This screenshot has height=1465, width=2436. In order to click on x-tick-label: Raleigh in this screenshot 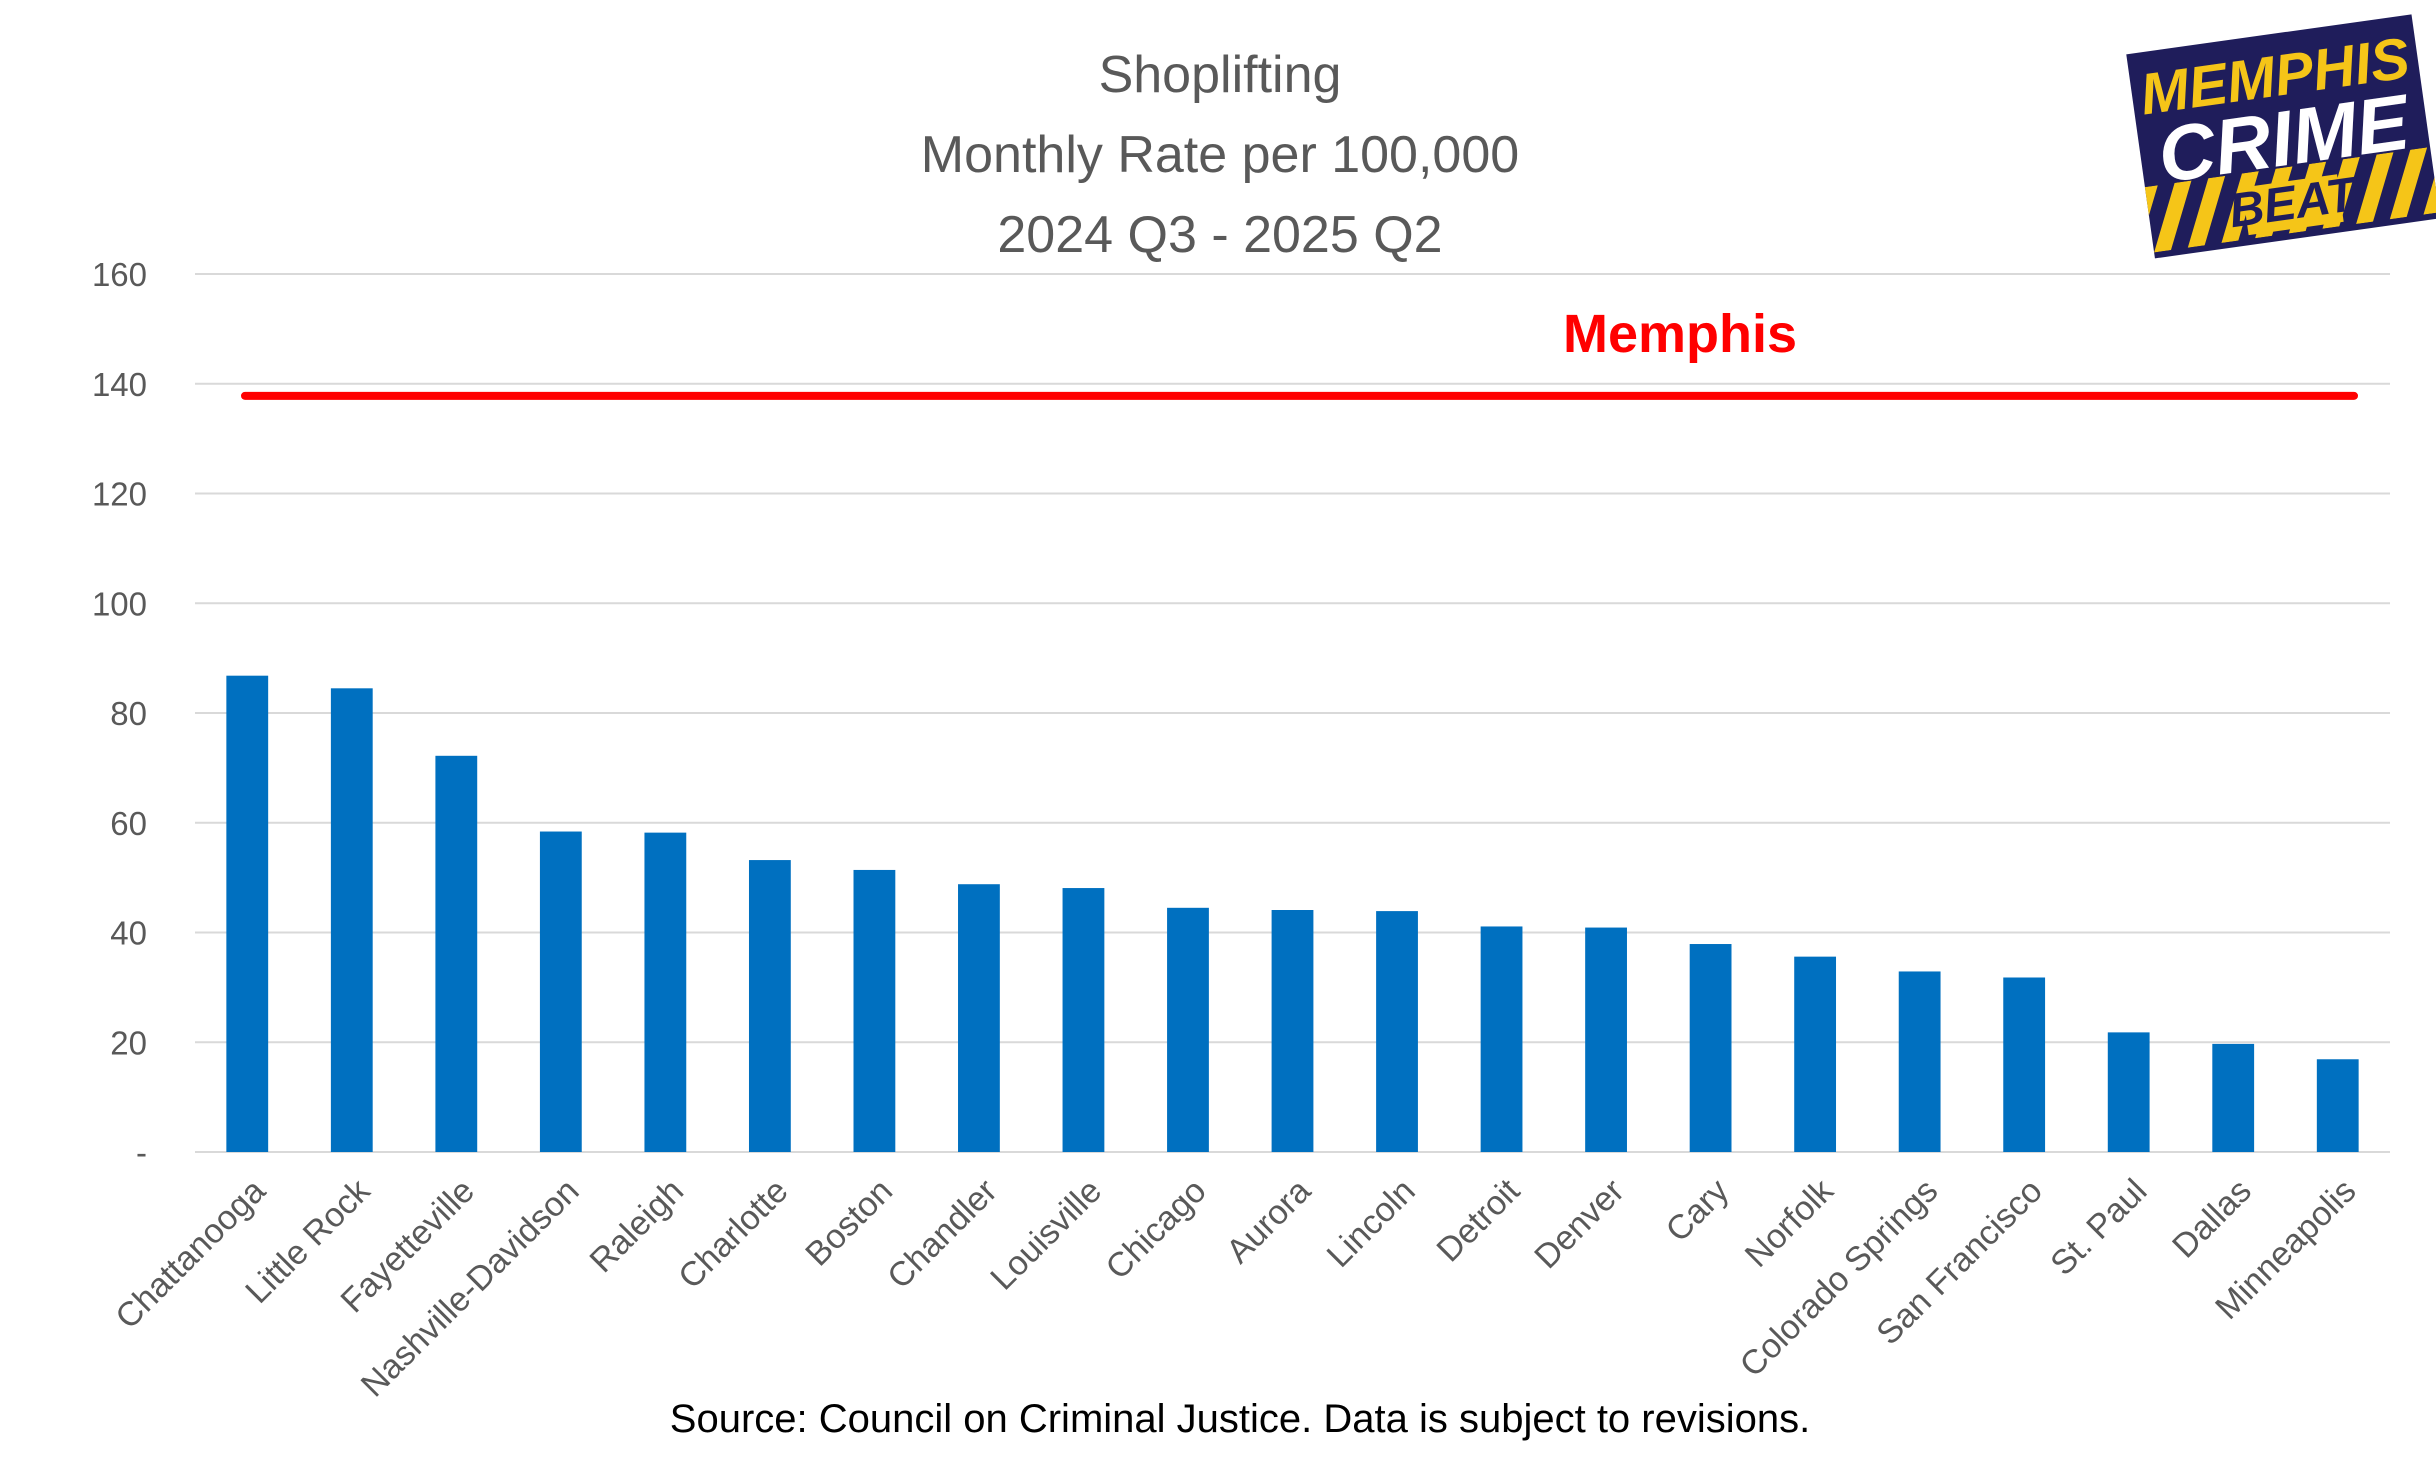, I will do `click(637, 1226)`.